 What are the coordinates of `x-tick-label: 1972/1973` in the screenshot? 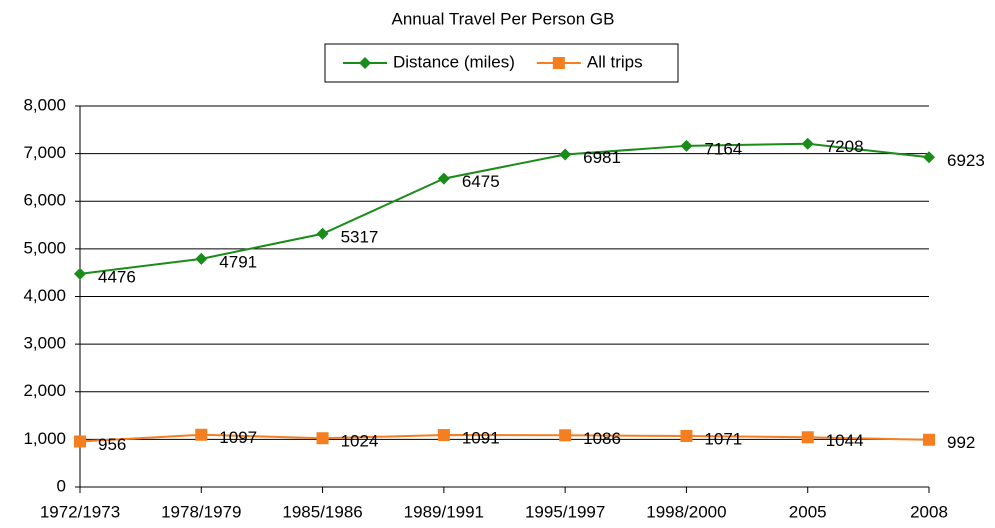 It's located at (80, 511).